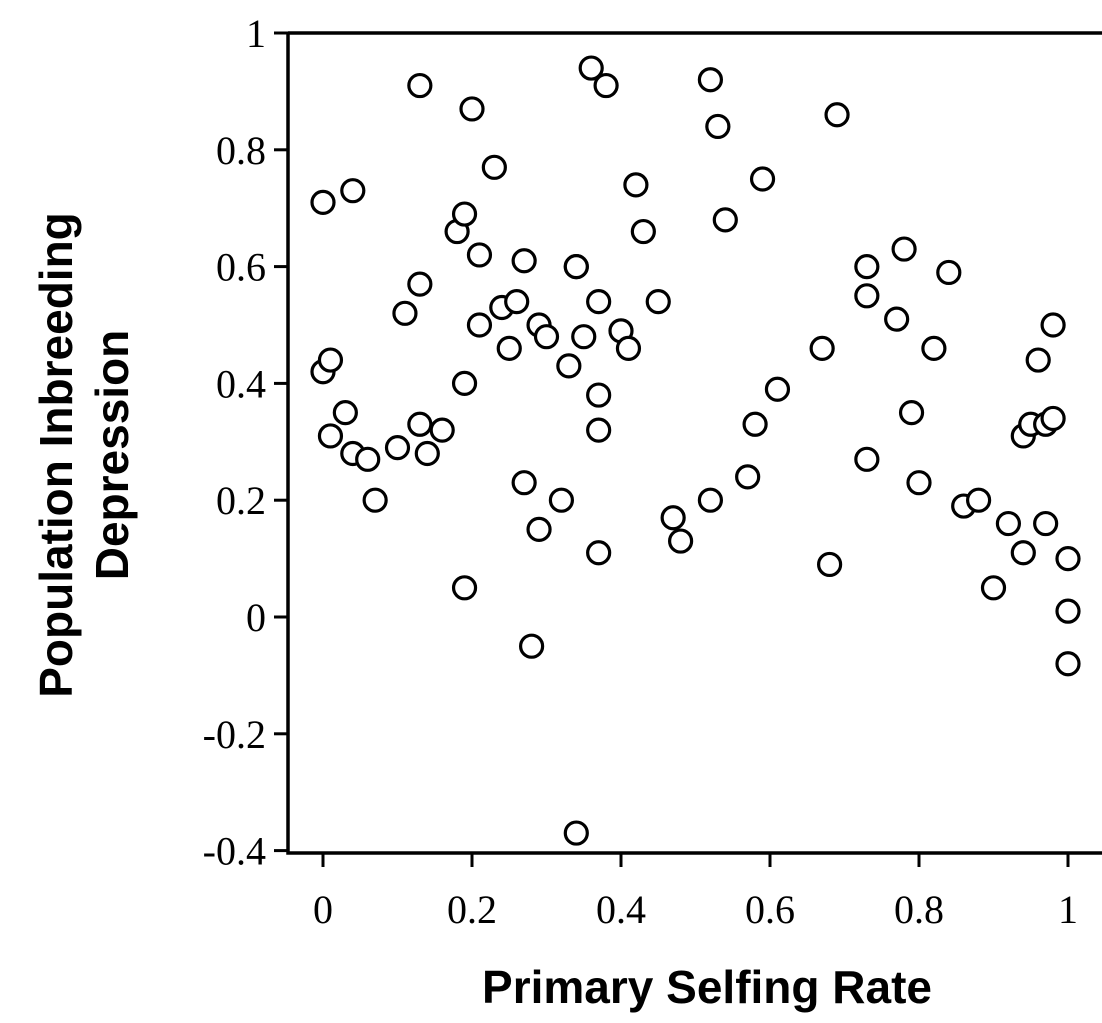 This screenshot has width=1102, height=1023. What do you see at coordinates (241, 383) in the screenshot?
I see `y-tick-label: 0.4` at bounding box center [241, 383].